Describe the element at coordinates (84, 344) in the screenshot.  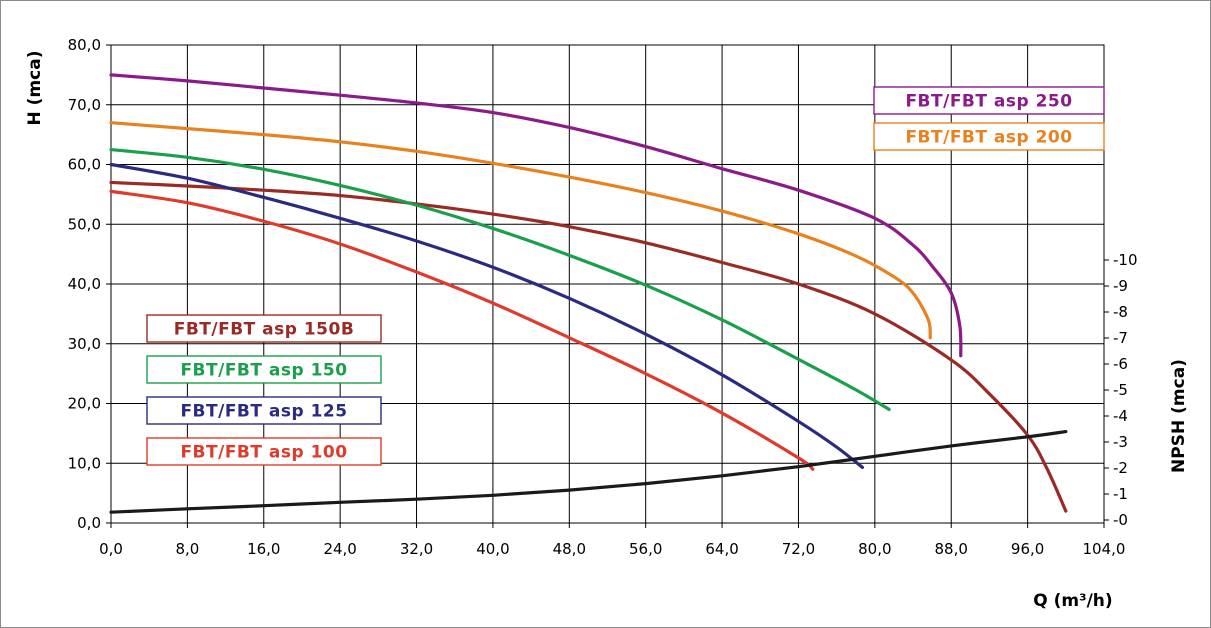
I see `y-tick-label: 30,0` at that location.